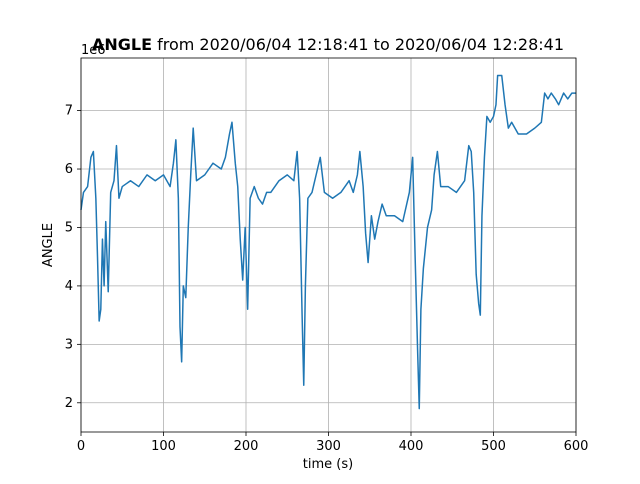 This screenshot has width=640, height=484. Describe the element at coordinates (576, 446) in the screenshot. I see `x-tick-label: 600` at that location.